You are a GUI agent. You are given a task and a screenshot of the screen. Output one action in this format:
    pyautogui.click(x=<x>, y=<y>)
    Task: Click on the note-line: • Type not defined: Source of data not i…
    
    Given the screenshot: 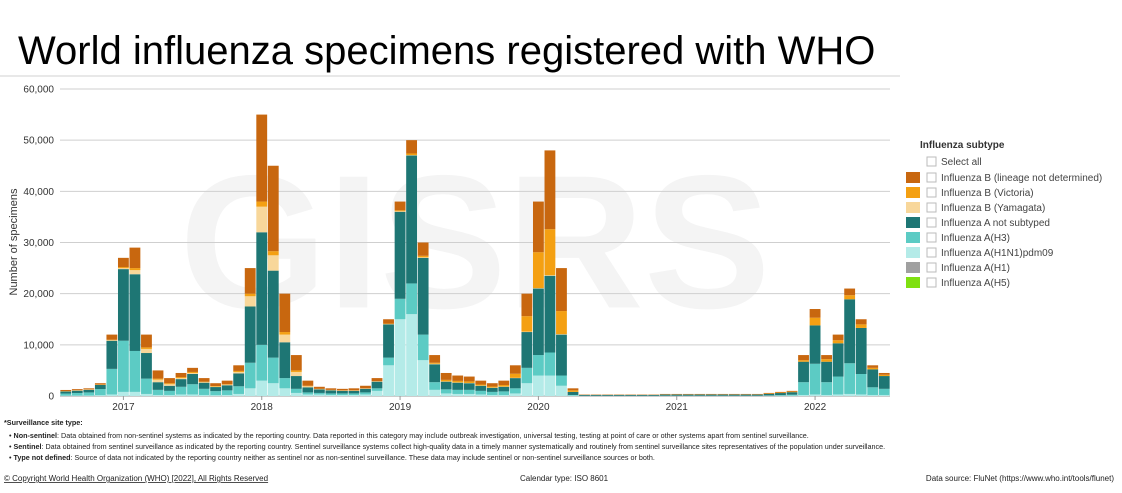 What is the action you would take?
    pyautogui.click(x=332, y=457)
    